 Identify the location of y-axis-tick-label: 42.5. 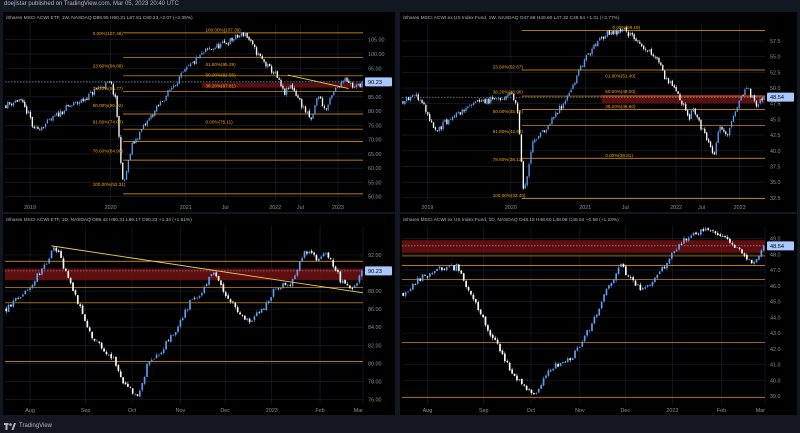
(775, 136).